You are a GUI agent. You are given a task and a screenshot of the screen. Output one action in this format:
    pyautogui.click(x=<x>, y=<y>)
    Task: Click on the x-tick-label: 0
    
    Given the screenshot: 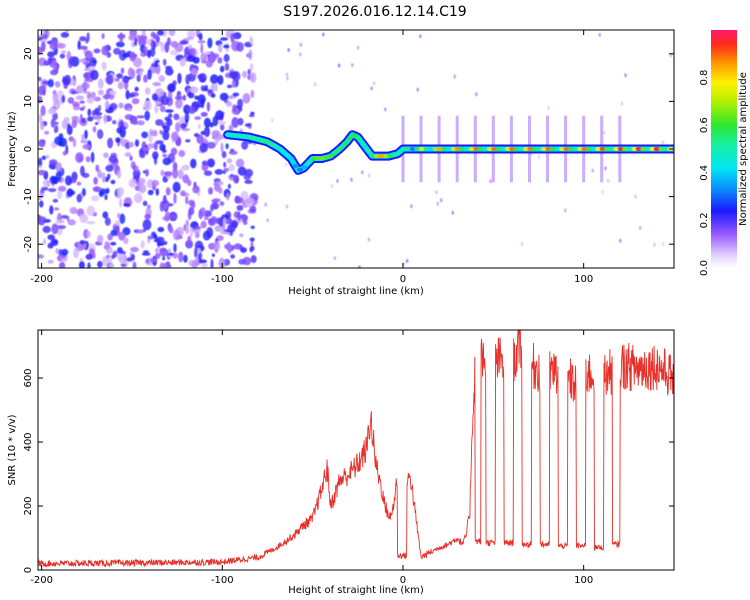 What is the action you would take?
    pyautogui.click(x=403, y=580)
    